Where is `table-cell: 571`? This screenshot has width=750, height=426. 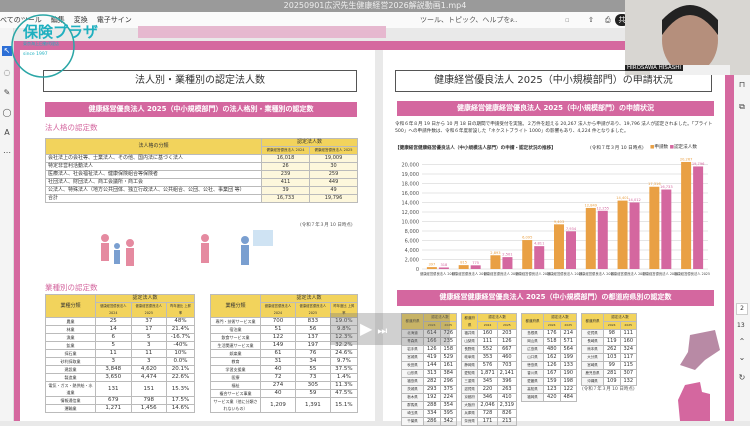 table-cell: 571 is located at coordinates (568, 341).